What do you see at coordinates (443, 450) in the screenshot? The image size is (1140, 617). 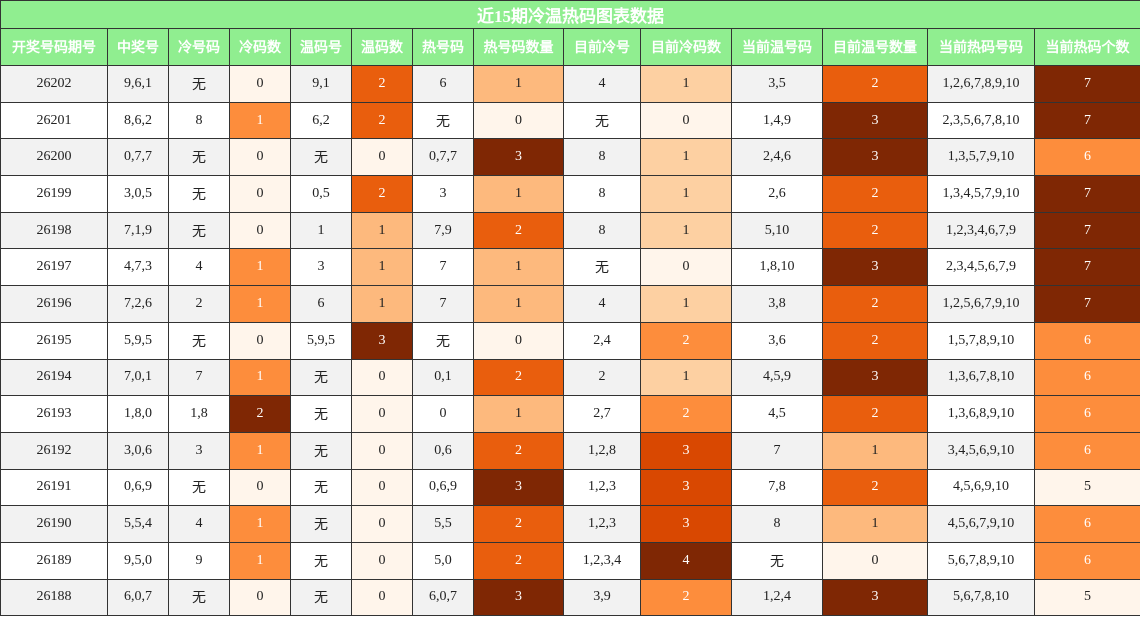 I see `cell: 0,6` at bounding box center [443, 450].